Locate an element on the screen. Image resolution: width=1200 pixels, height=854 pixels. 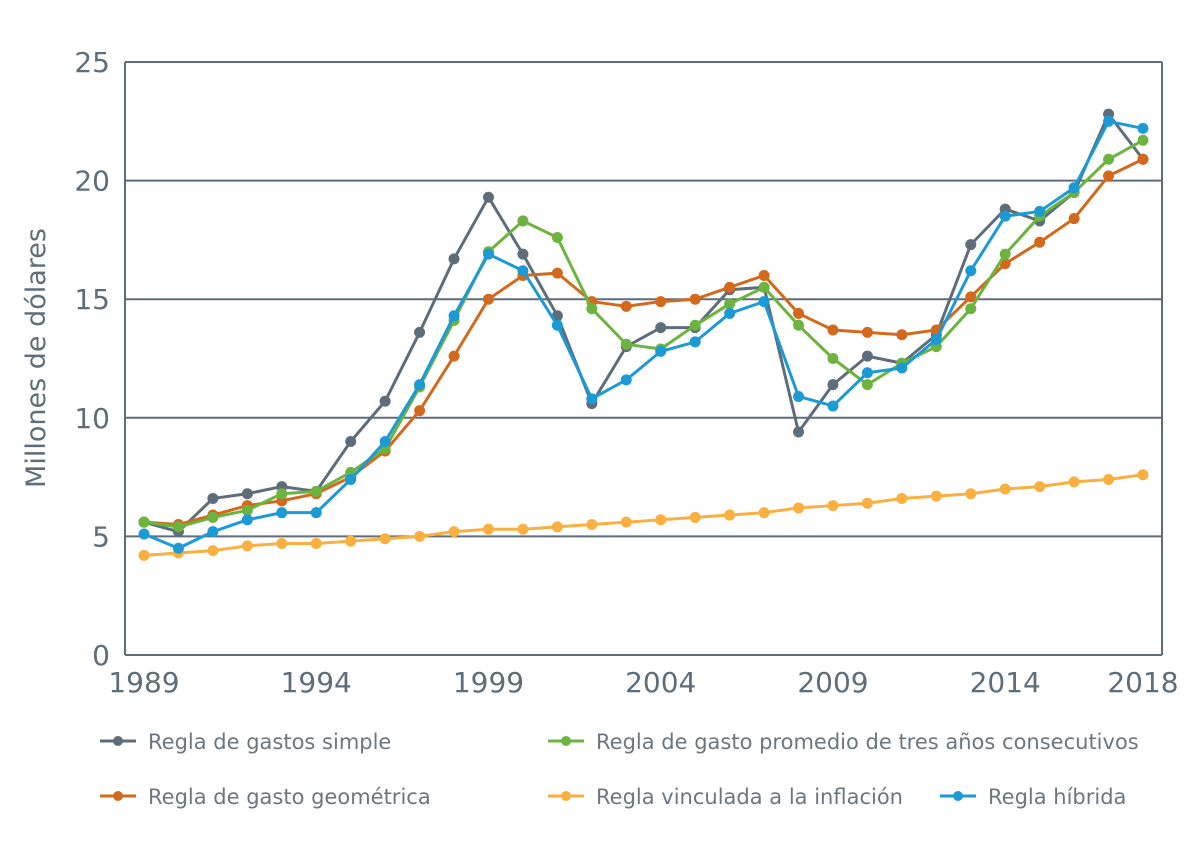
legend-item: Regla de gastos simple is located at coordinates (245, 742).